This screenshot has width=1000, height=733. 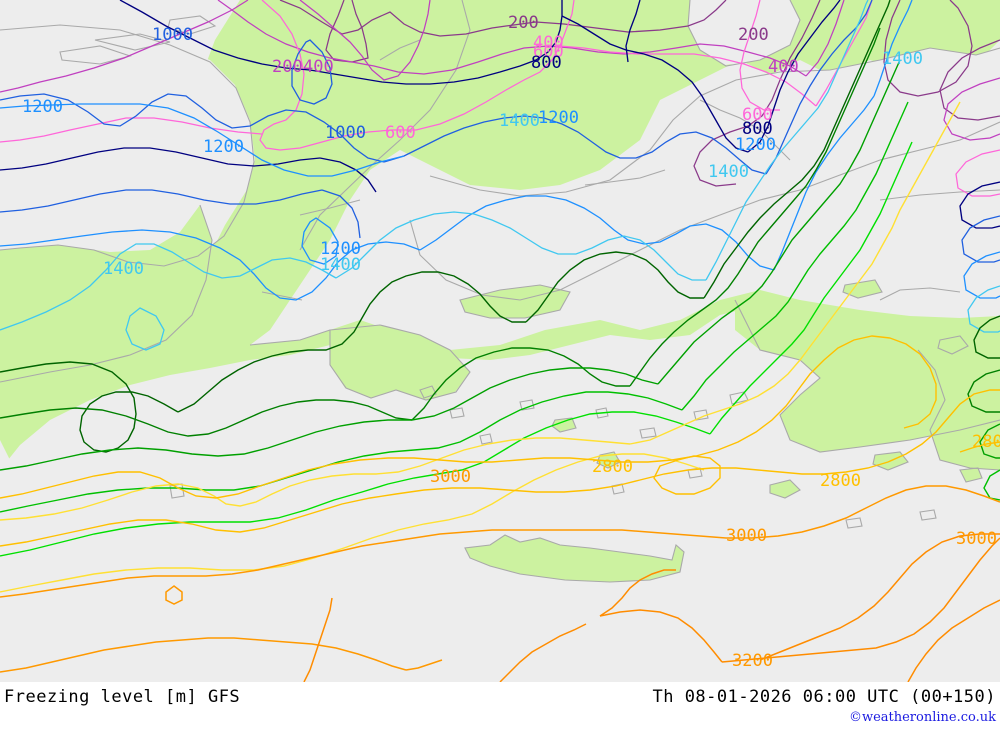 What do you see at coordinates (867, 376) in the screenshot?
I see `coast-turkey-west` at bounding box center [867, 376].